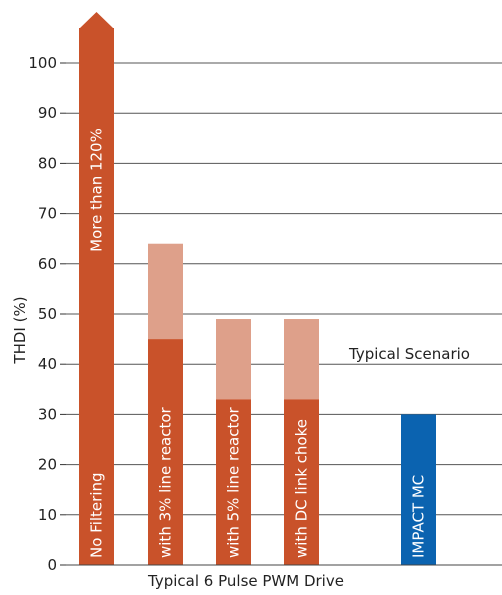 The width and height of the screenshot is (502, 595). I want to click on x-axis-title: Typical 6 Pulse PWM Drive, so click(245, 581).